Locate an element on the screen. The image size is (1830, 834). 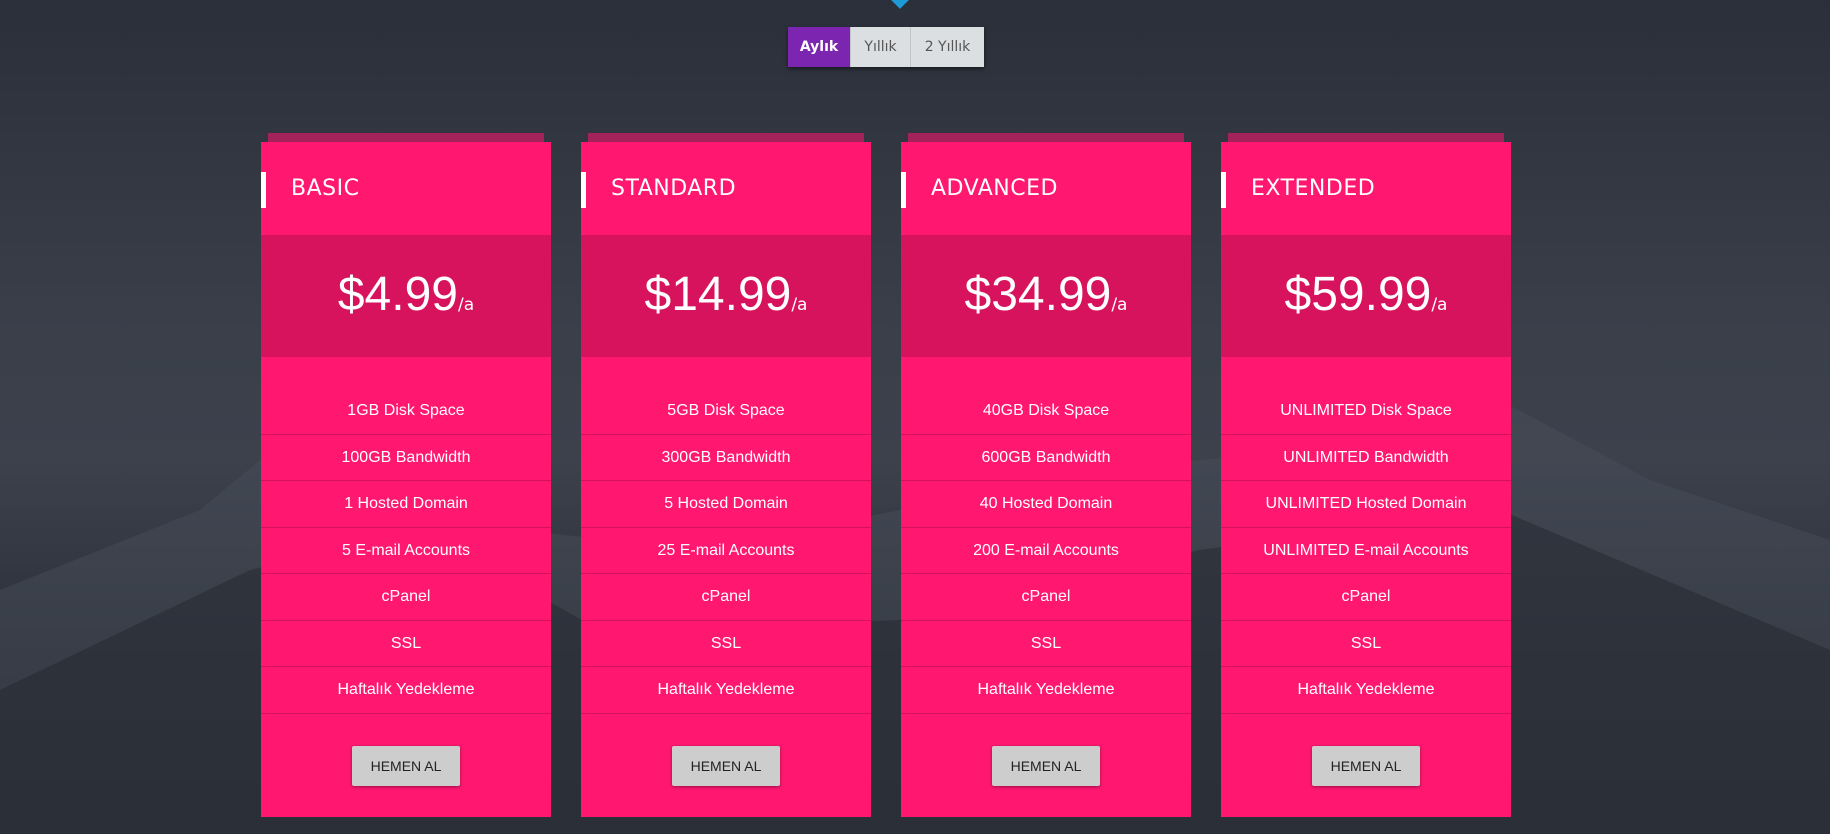
plan-name: EXTENDED is located at coordinates (1313, 188).